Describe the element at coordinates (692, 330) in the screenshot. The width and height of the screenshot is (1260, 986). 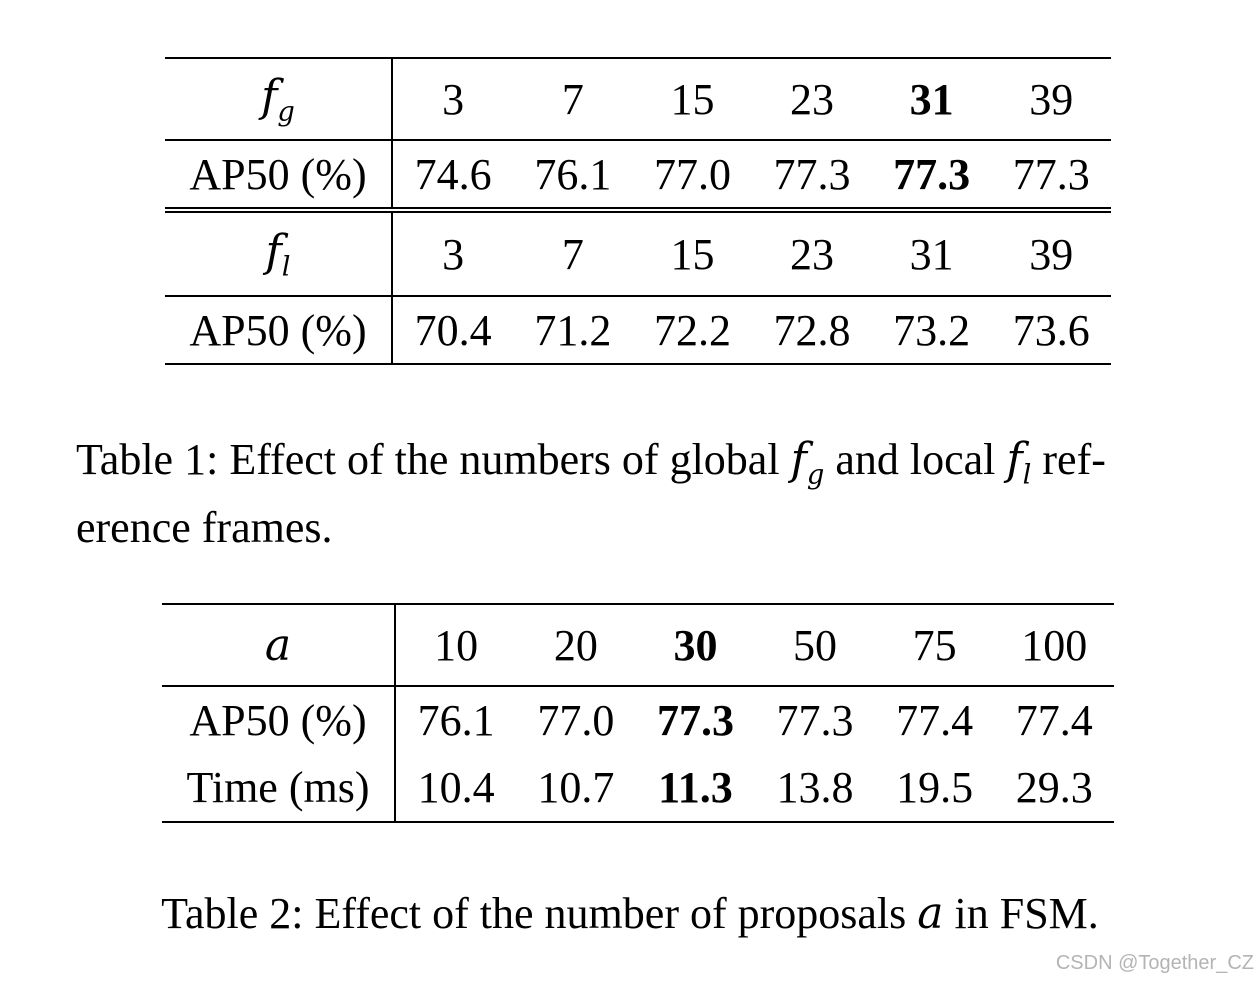
I see `local-ap50-value: 72.2` at that location.